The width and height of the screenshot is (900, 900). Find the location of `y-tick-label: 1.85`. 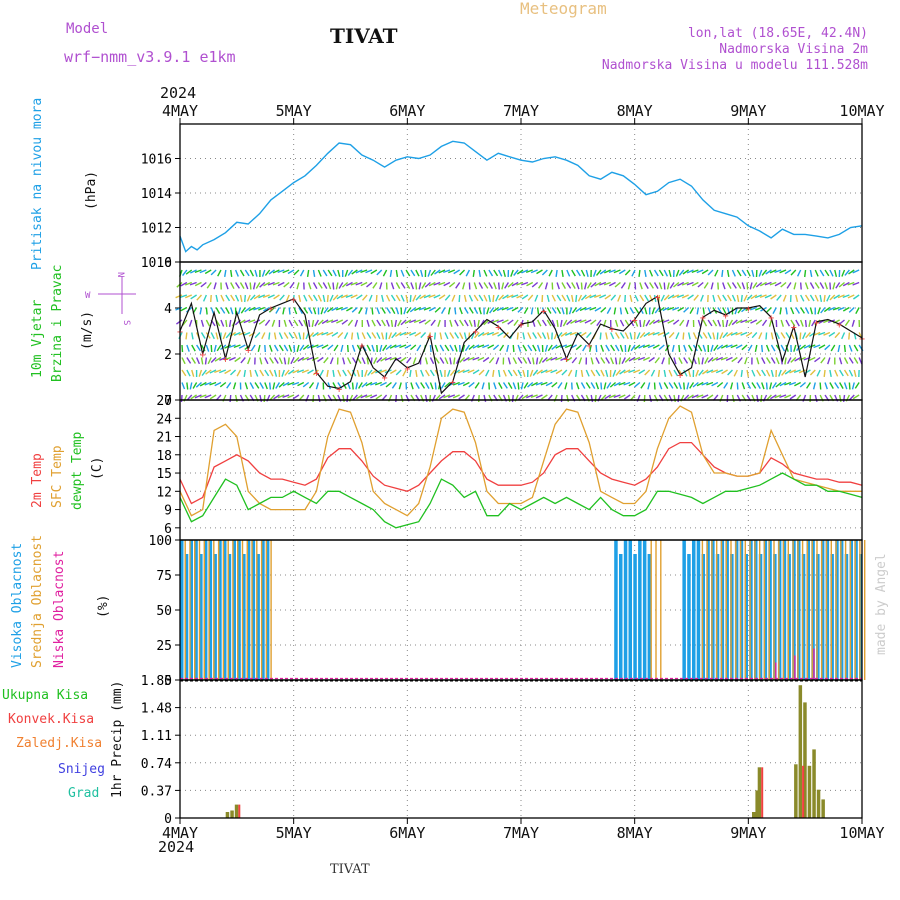

y-tick-label: 1.85 is located at coordinates (156, 681).